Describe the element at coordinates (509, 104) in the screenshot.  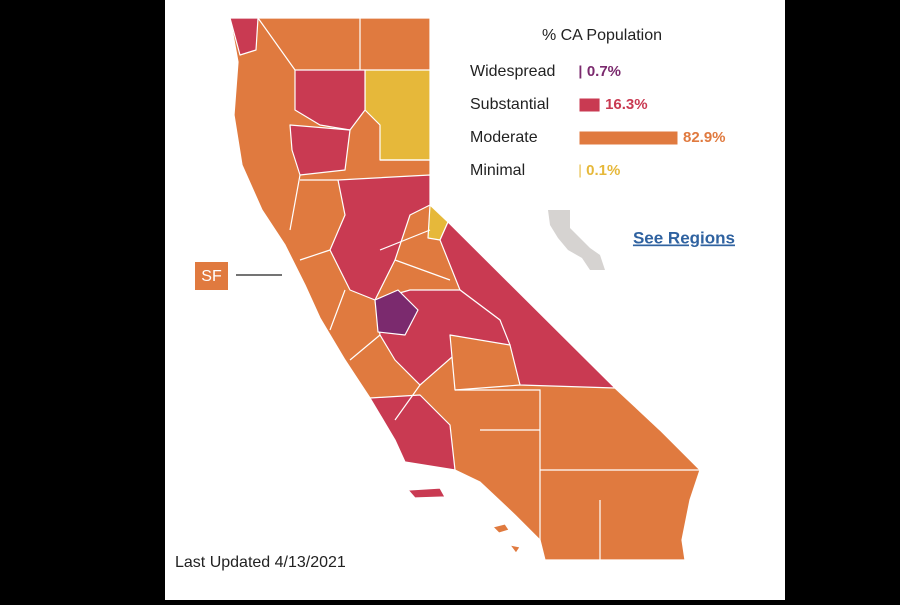
I see `legend-label: Substantial` at that location.